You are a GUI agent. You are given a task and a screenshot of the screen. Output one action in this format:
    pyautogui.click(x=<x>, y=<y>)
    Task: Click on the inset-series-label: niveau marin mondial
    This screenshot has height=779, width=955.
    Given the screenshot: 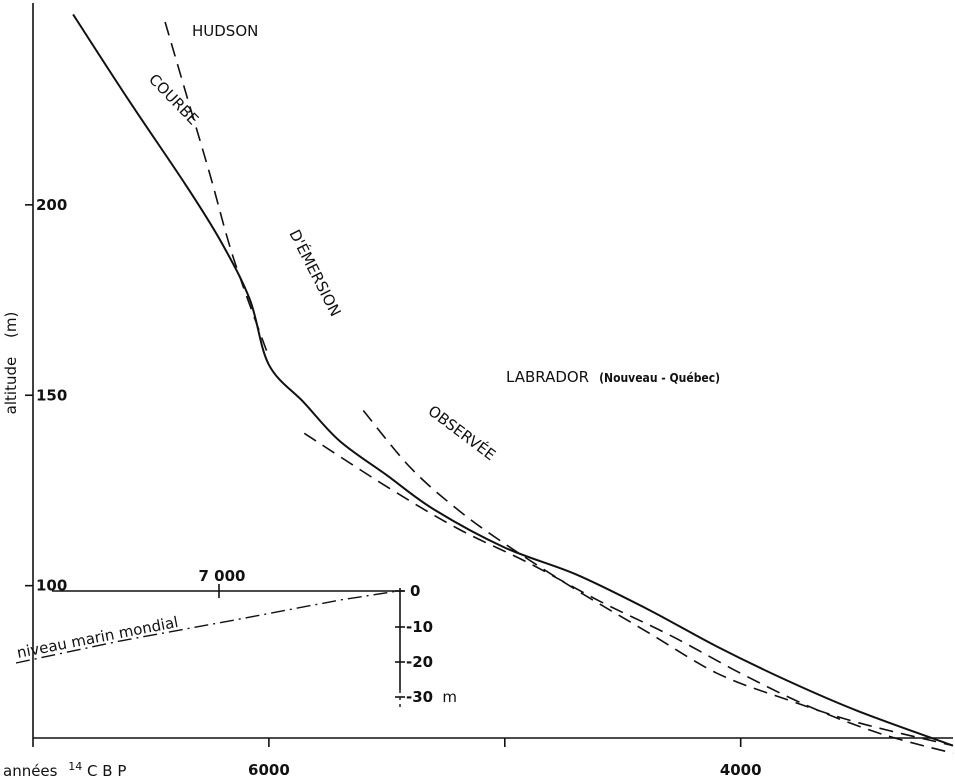 What is the action you would take?
    pyautogui.click(x=97, y=637)
    